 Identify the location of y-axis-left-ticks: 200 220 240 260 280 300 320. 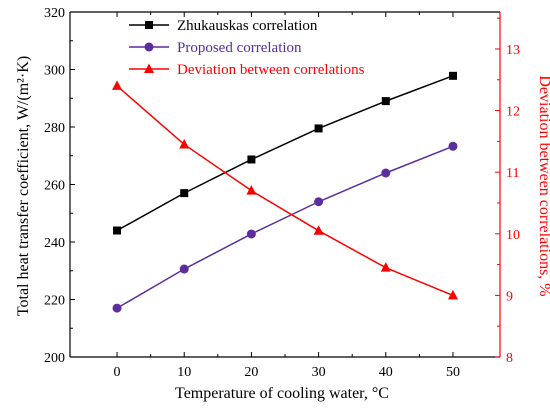
(59, 186).